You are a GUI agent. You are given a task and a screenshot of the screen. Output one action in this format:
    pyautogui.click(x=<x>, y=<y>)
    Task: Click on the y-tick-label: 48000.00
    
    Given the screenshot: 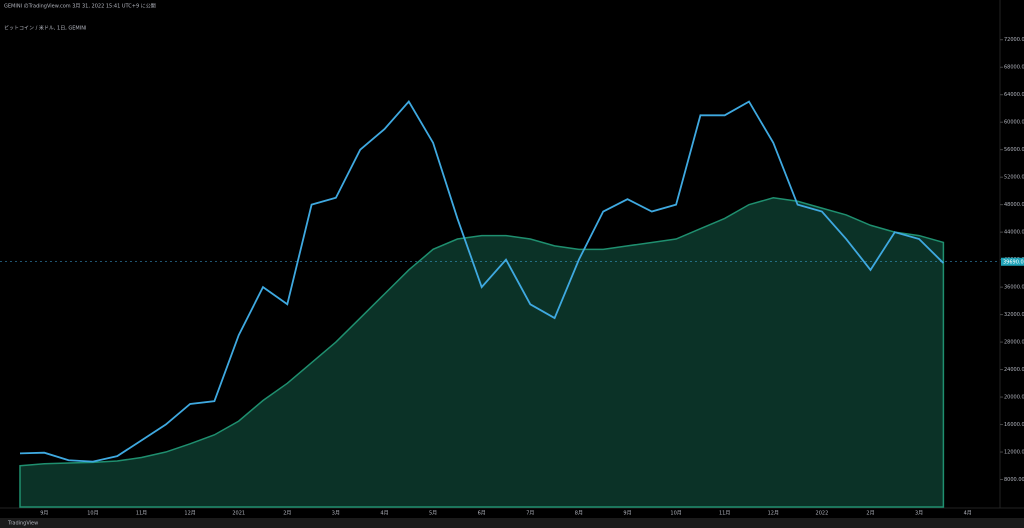 What is the action you would take?
    pyautogui.click(x=1014, y=205)
    